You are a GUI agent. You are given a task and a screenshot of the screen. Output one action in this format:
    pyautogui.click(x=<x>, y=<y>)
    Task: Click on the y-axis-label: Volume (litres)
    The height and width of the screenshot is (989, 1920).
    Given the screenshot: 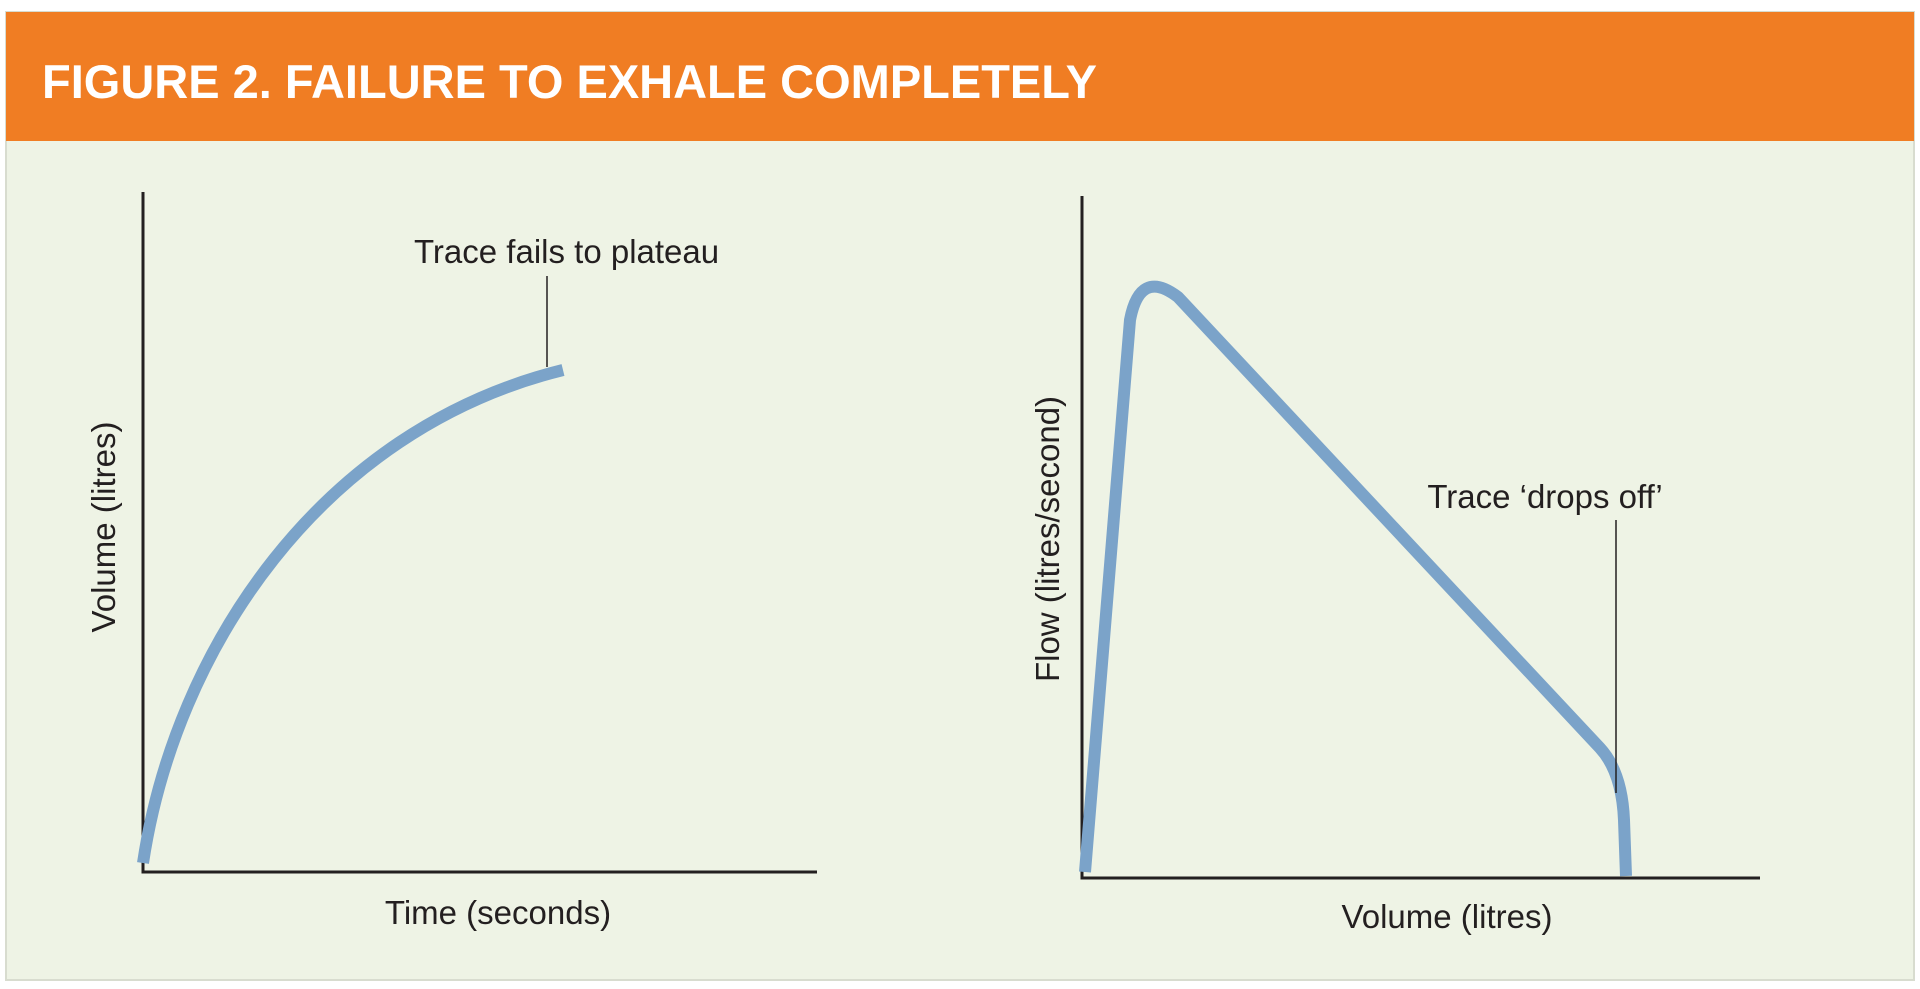 What is the action you would take?
    pyautogui.click(x=103, y=527)
    